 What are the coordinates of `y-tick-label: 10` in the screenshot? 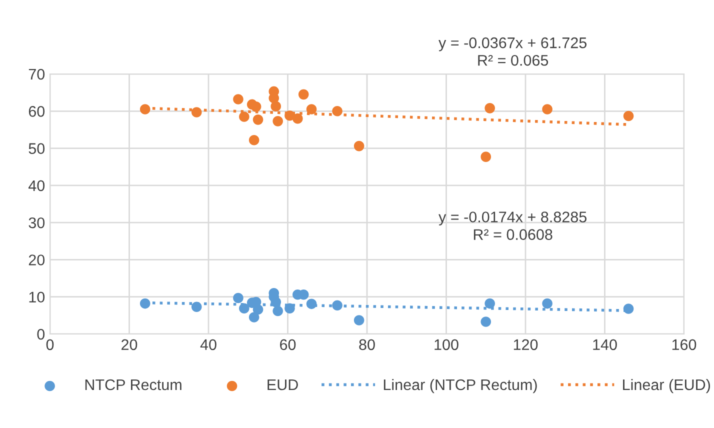 It's located at (37, 297).